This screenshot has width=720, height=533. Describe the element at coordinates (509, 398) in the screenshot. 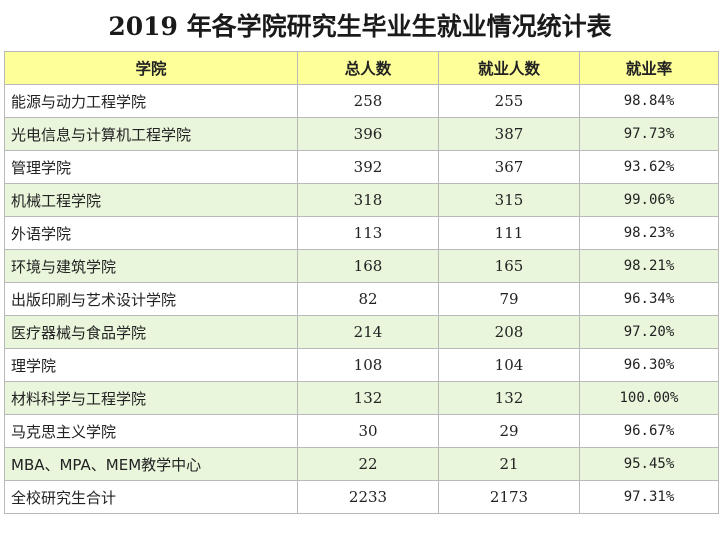

I see `cell-employed: 132` at that location.